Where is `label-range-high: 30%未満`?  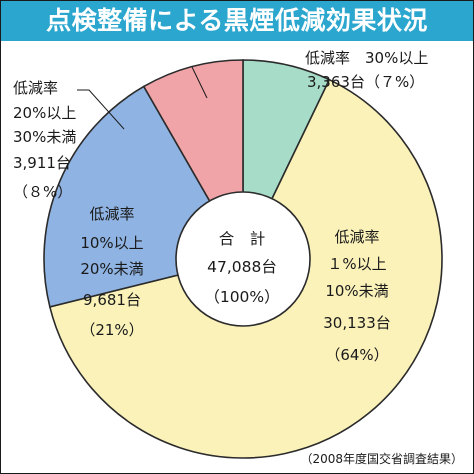
label-range-high: 30%未満 is located at coordinates (44, 137).